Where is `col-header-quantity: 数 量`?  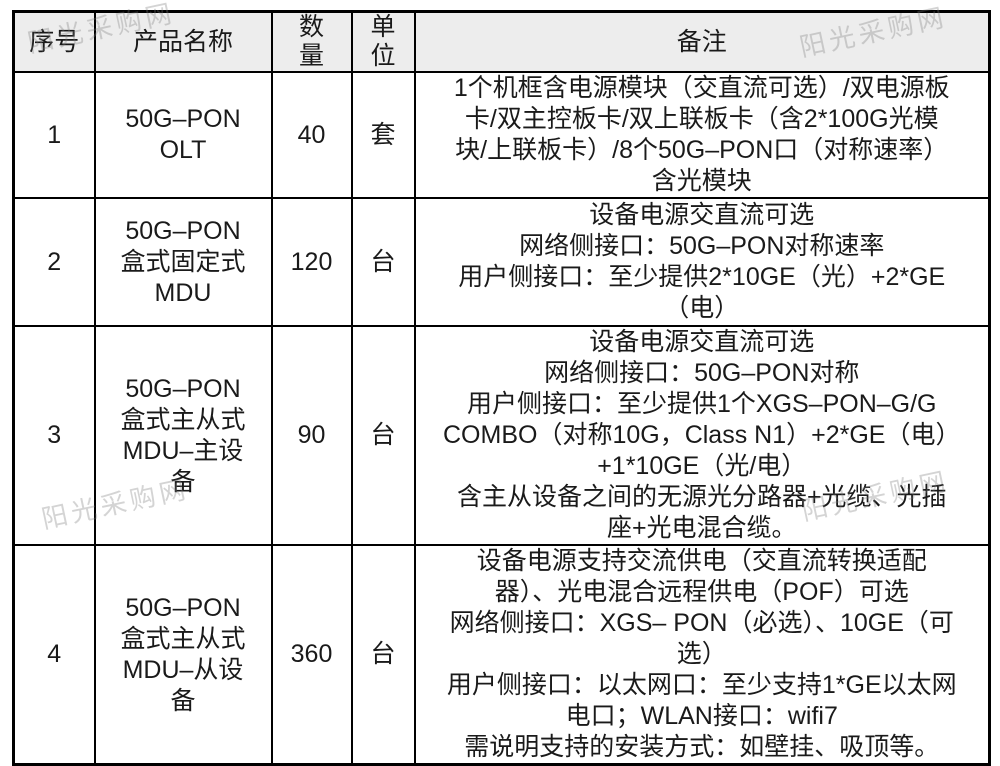
col-header-quantity: 数 量 is located at coordinates (311, 41).